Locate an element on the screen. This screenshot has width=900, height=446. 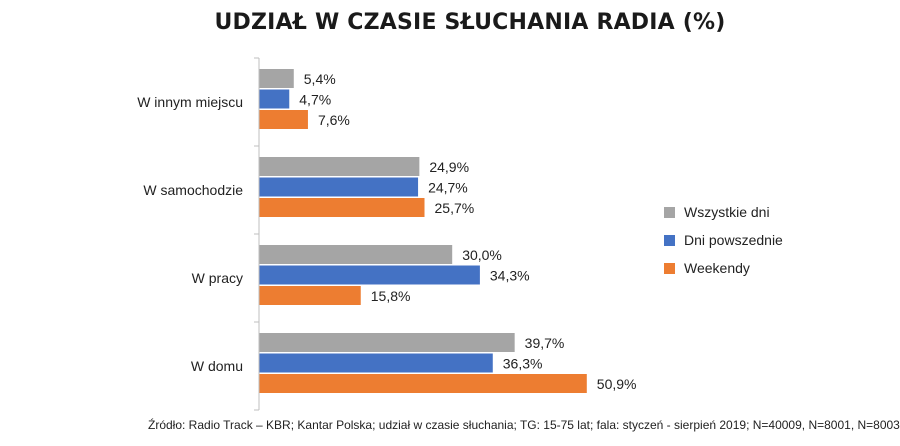
legend-item-all-days: Wszystkie dni is located at coordinates (723, 212).